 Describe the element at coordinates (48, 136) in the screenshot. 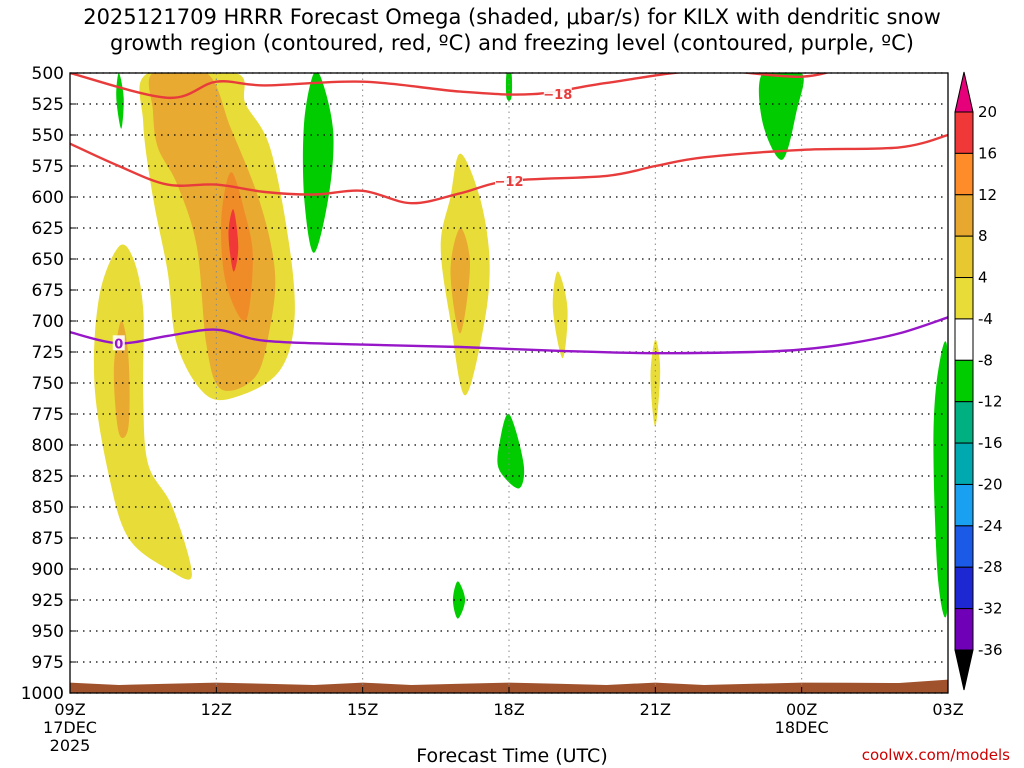

I see `y-tick-label-550: 550` at that location.